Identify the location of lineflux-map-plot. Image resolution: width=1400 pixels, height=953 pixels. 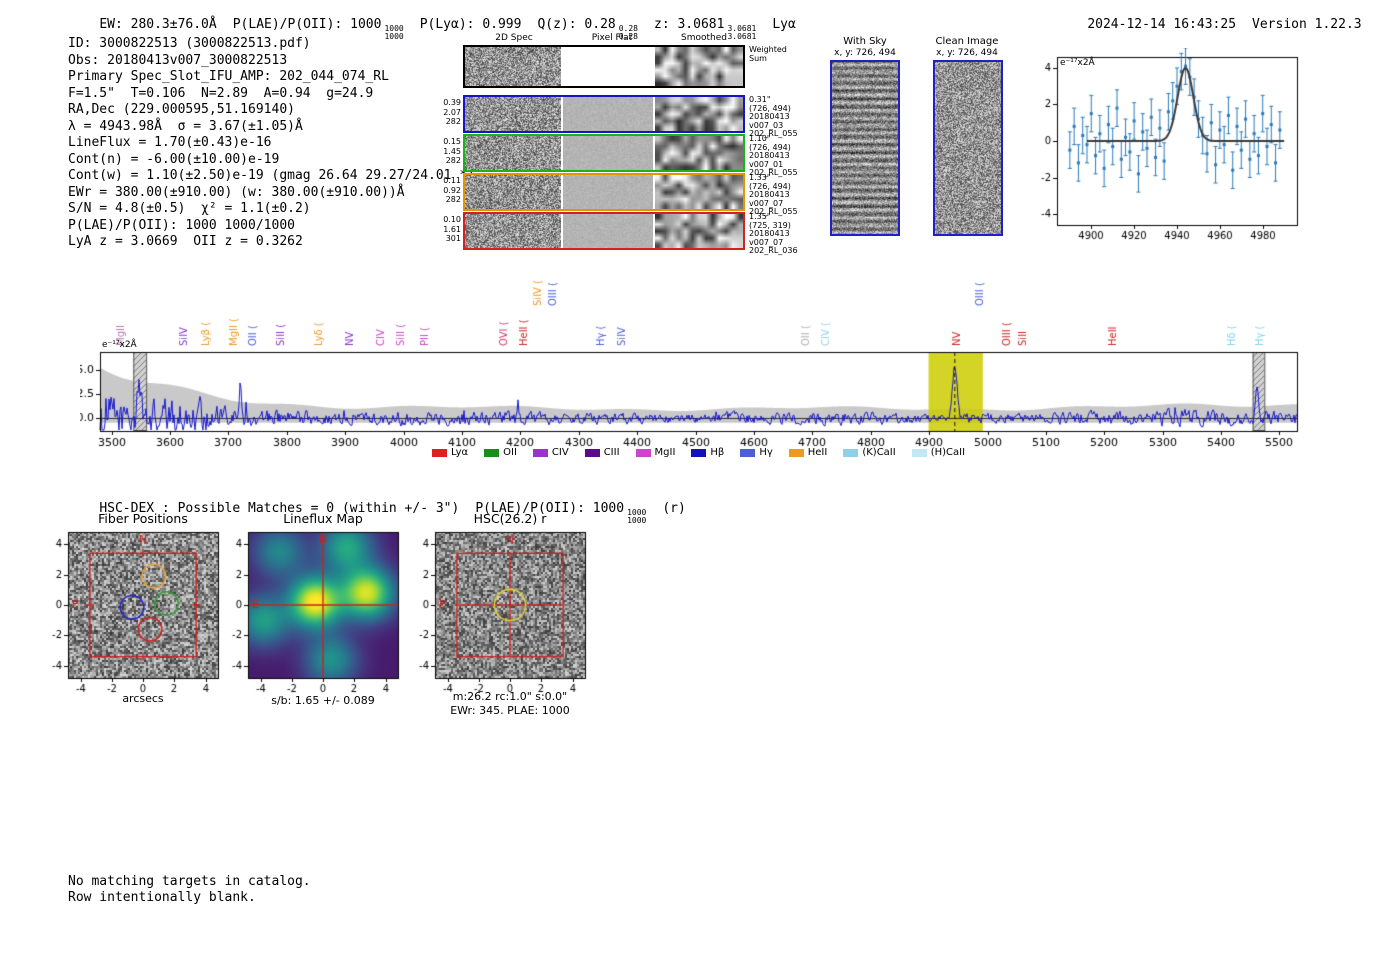
(315, 612).